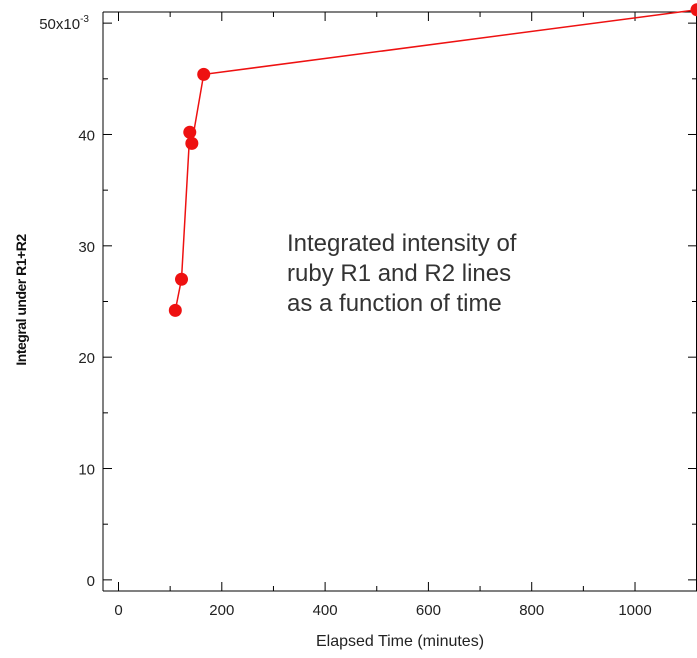 Image resolution: width=697 pixels, height=658 pixels. I want to click on y-tick-label: 40, so click(86, 135).